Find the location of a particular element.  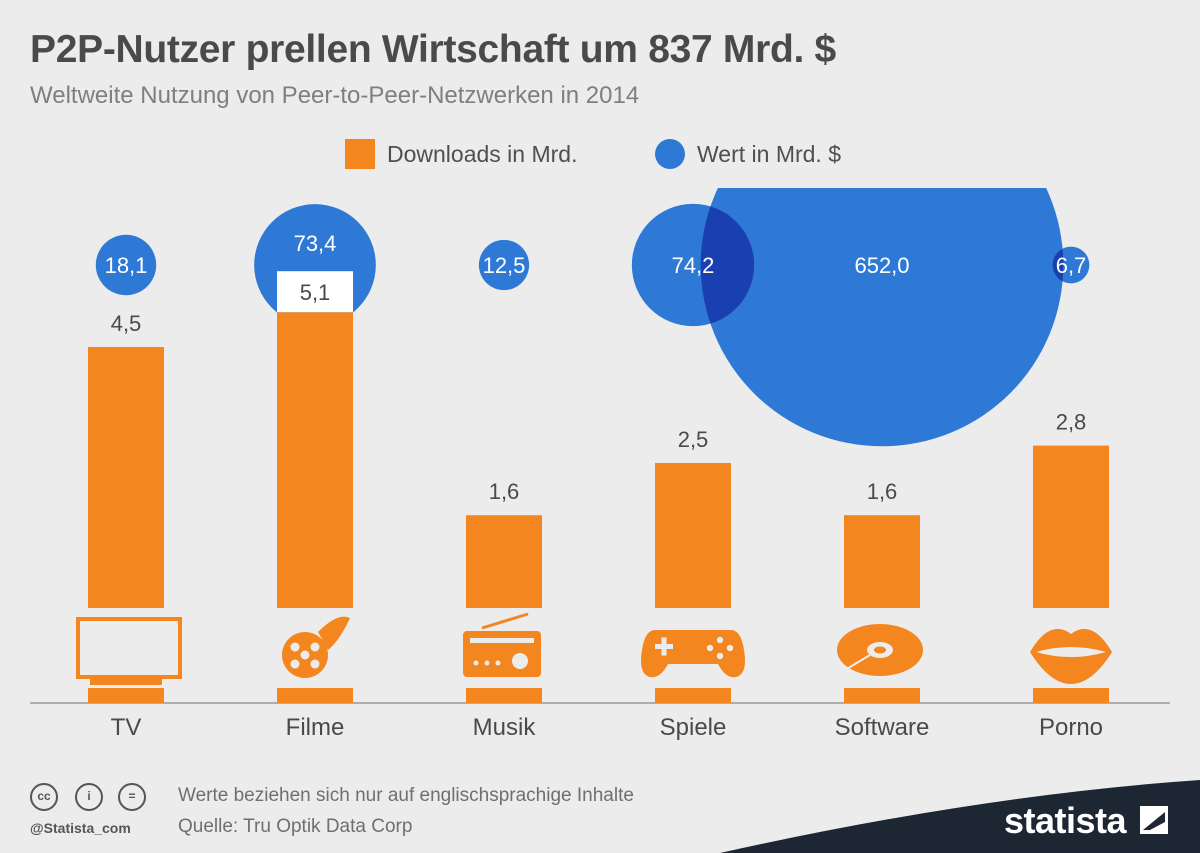

lips-icon is located at coordinates (1071, 656).